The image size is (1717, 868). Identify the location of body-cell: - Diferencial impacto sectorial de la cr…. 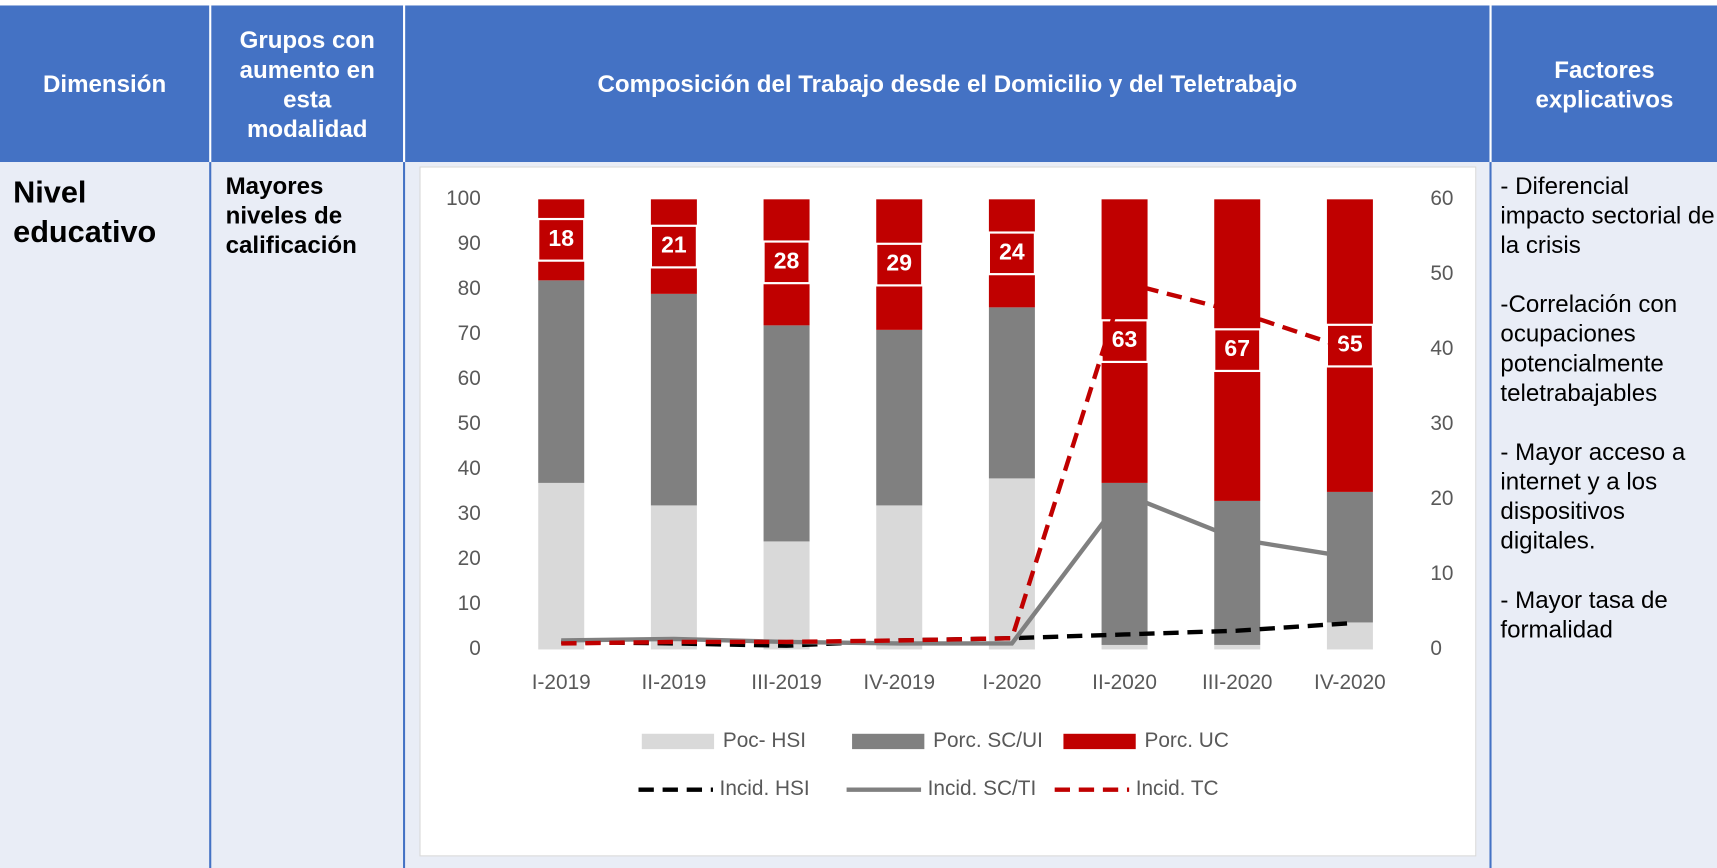
(1604, 515).